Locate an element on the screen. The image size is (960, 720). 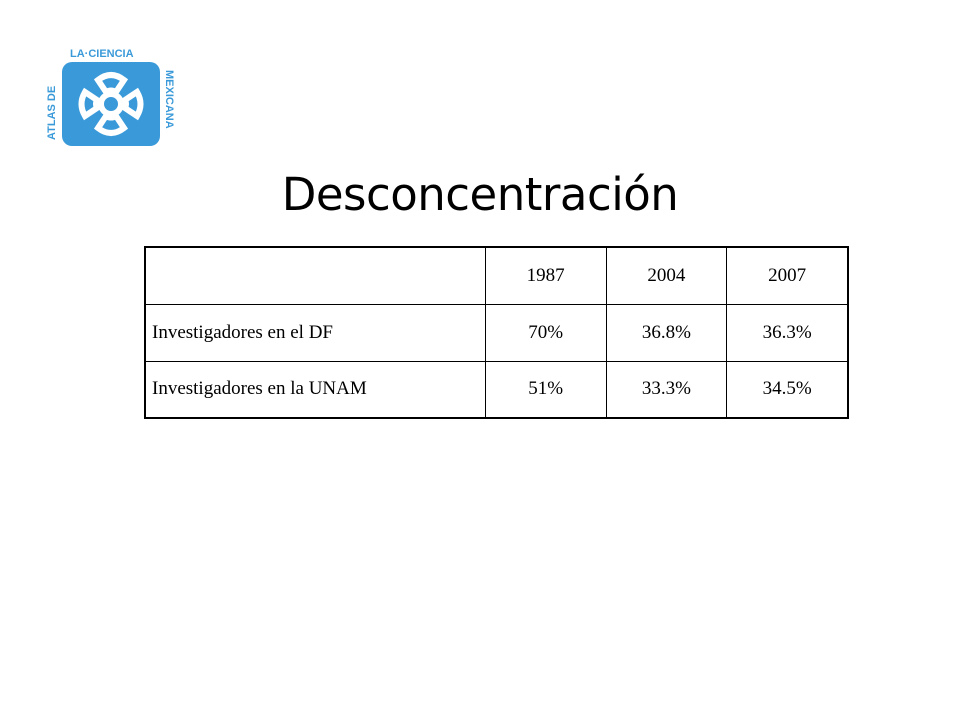
cell: 51% is located at coordinates (545, 389).